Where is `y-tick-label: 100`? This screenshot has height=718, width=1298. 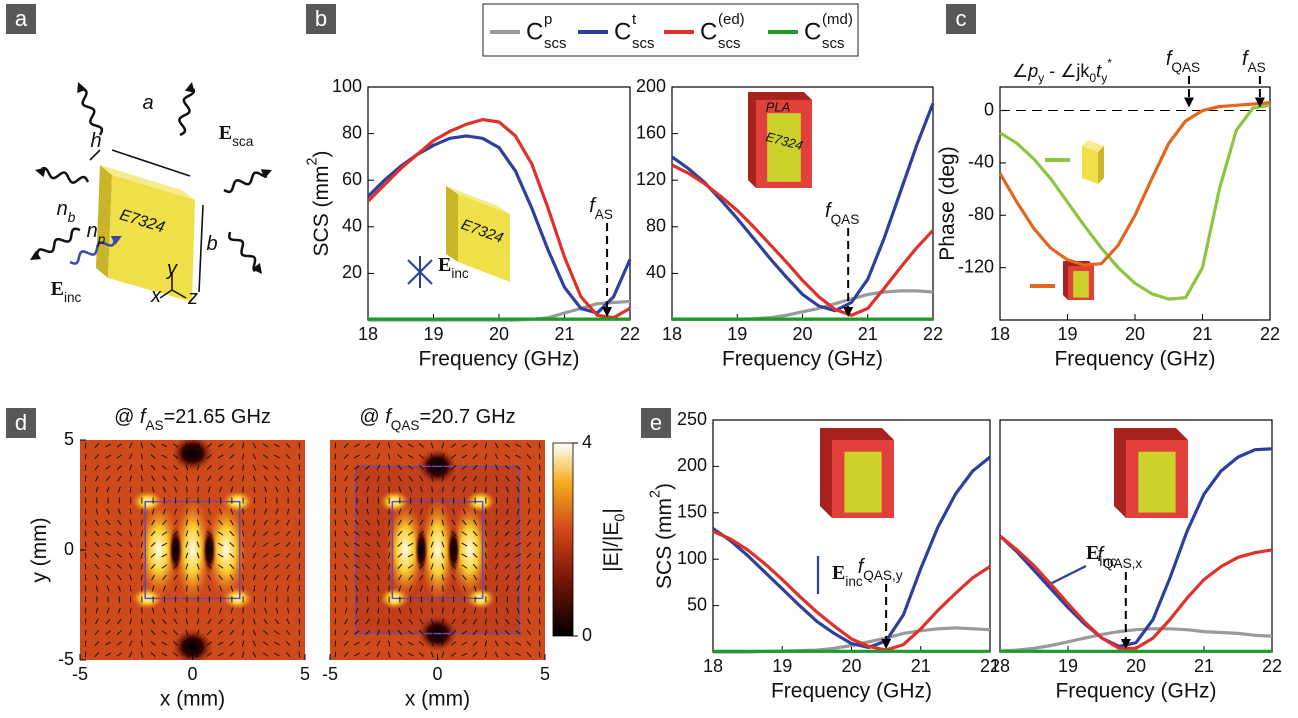
y-tick-label: 100 is located at coordinates (692, 558).